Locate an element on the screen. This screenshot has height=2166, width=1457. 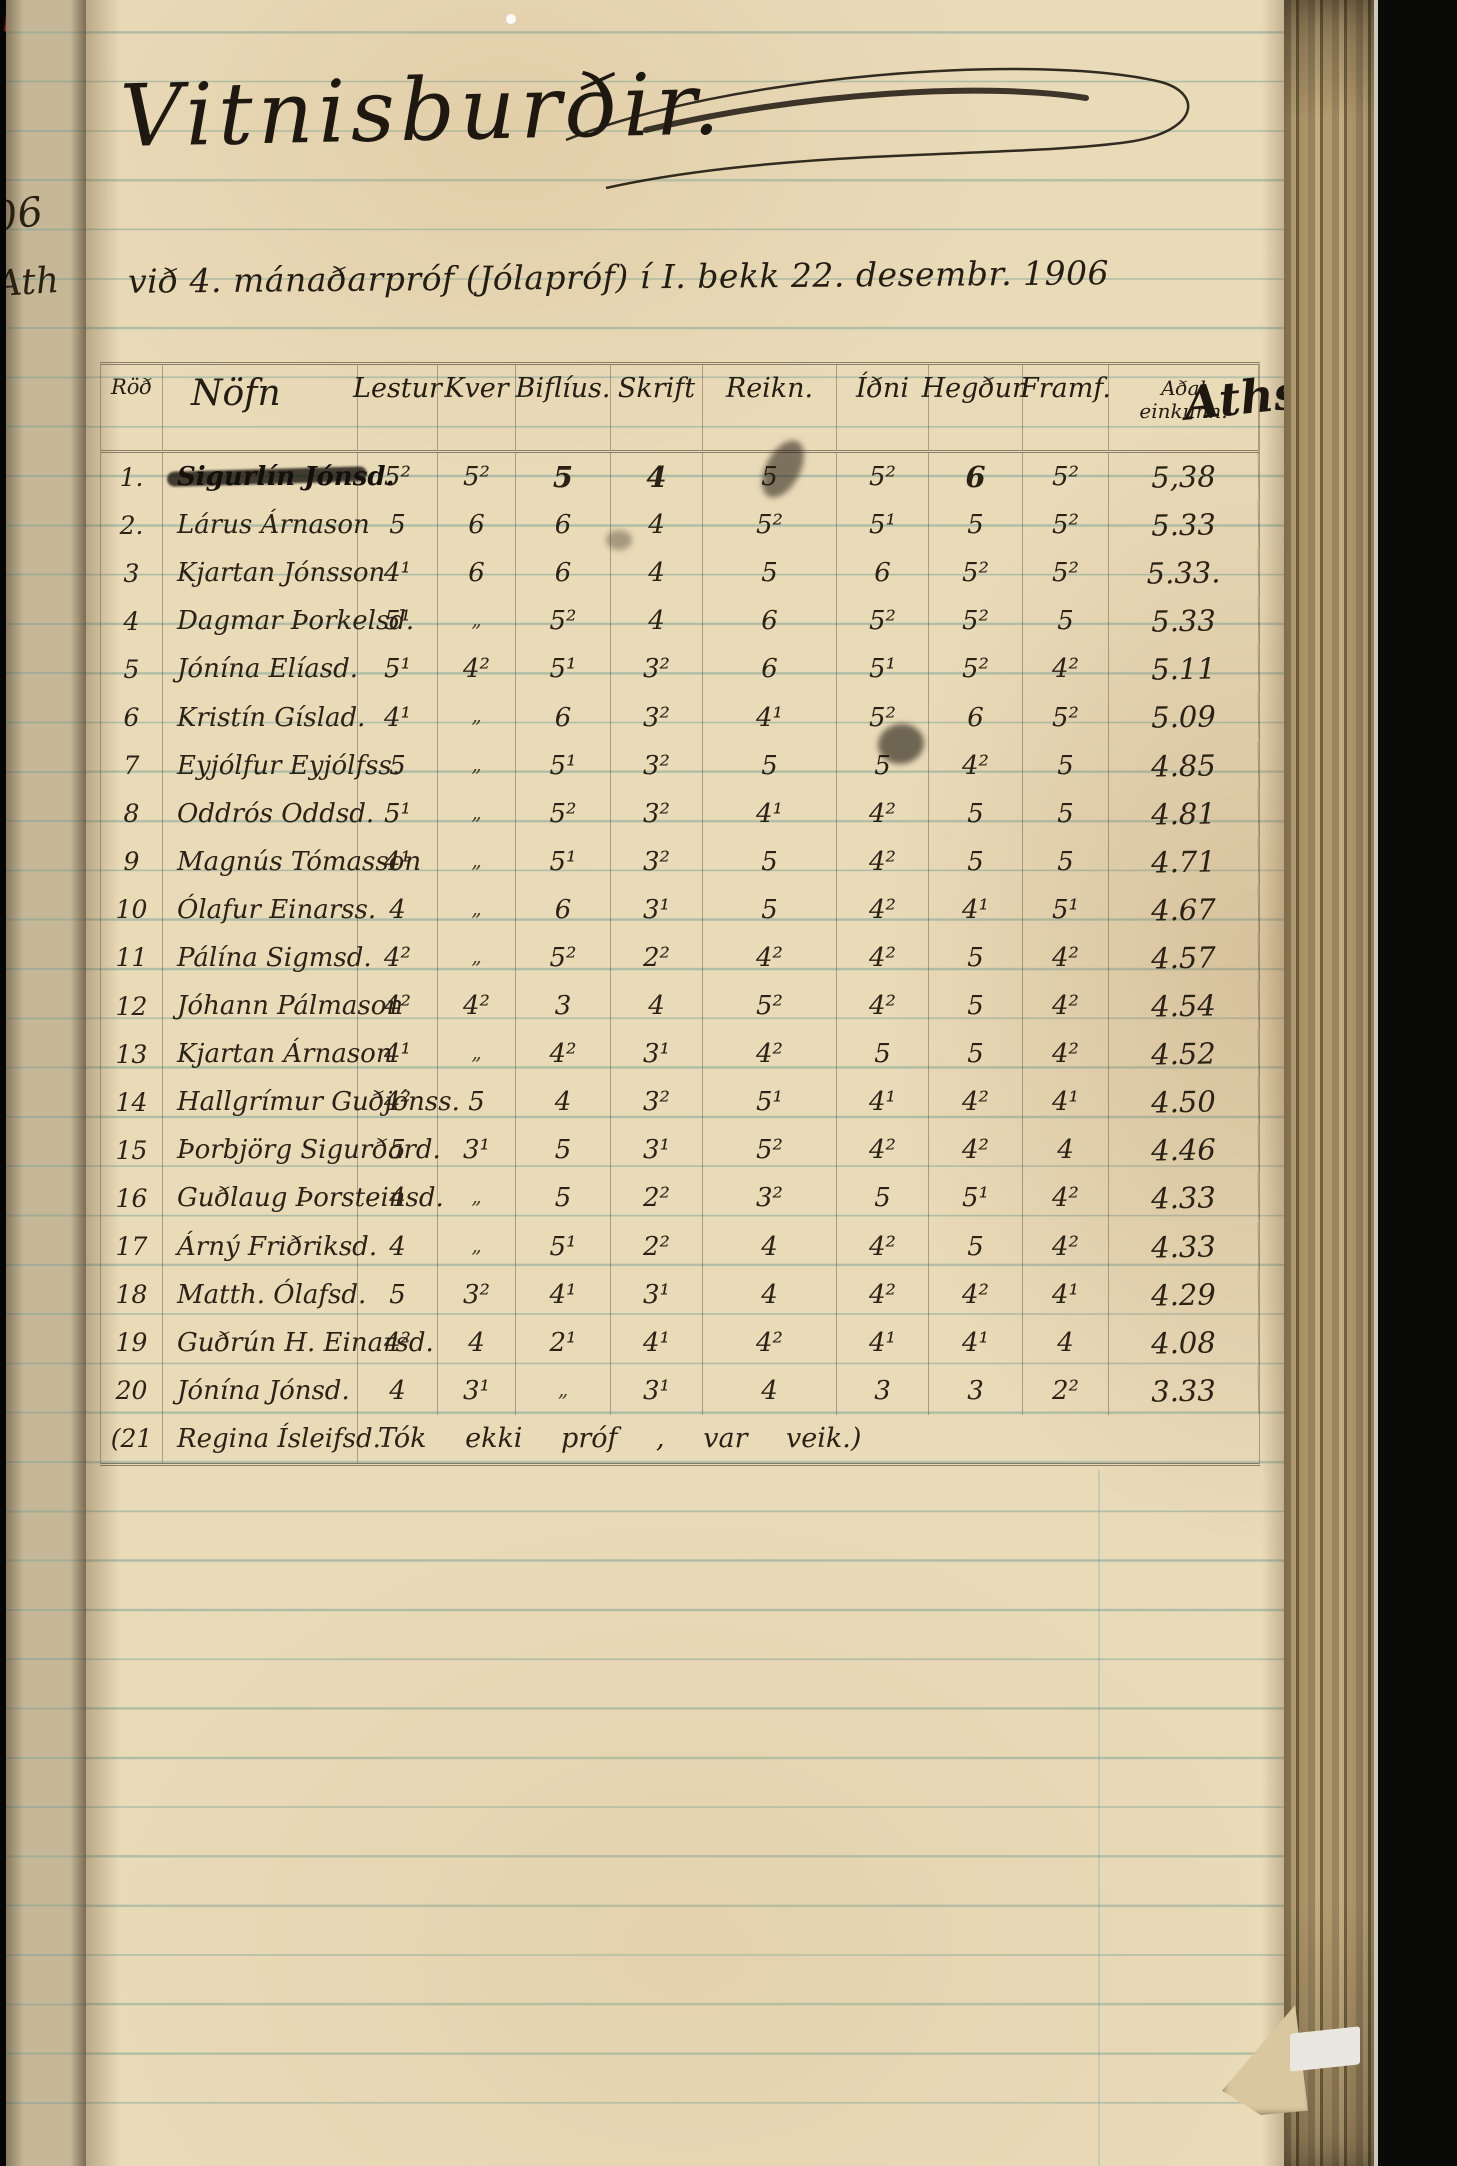
student-name: Oddrós Oddsd. is located at coordinates (268, 813).